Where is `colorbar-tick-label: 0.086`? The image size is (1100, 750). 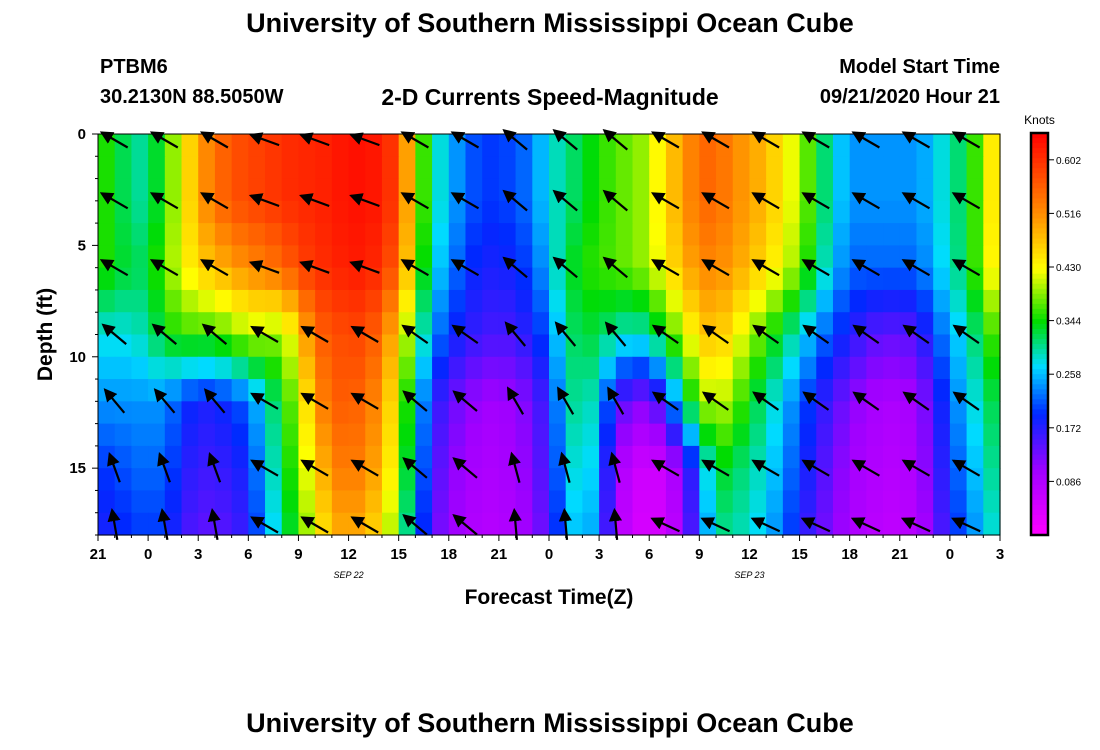
colorbar-tick-label: 0.086 is located at coordinates (1068, 482).